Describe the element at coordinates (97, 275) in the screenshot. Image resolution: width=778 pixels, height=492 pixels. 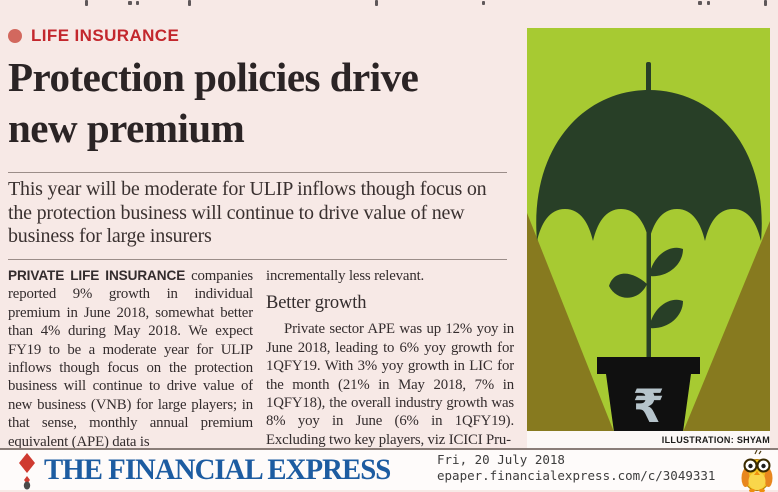
I see `article-lead-in: PRIVATE LIFE INSURANCE` at that location.